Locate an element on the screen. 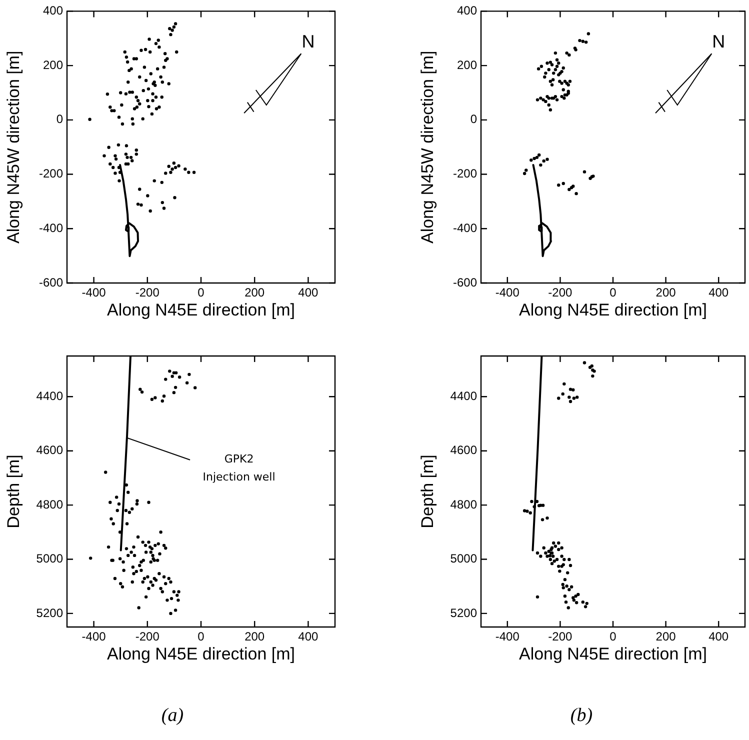 This screenshot has height=740, width=749. text: (b) is located at coordinates (581, 716).